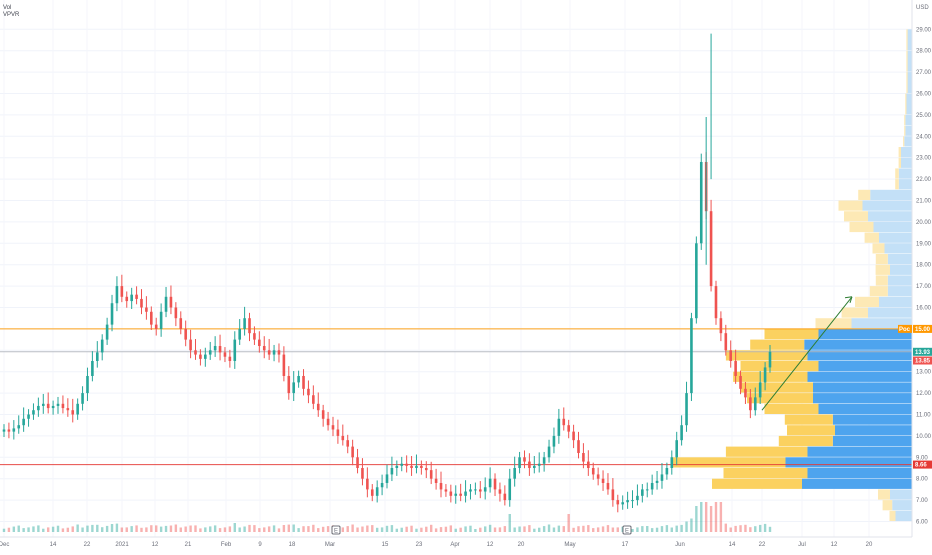 The height and width of the screenshot is (555, 932). What do you see at coordinates (922, 464) in the screenshot?
I see `price-tag-box` at bounding box center [922, 464].